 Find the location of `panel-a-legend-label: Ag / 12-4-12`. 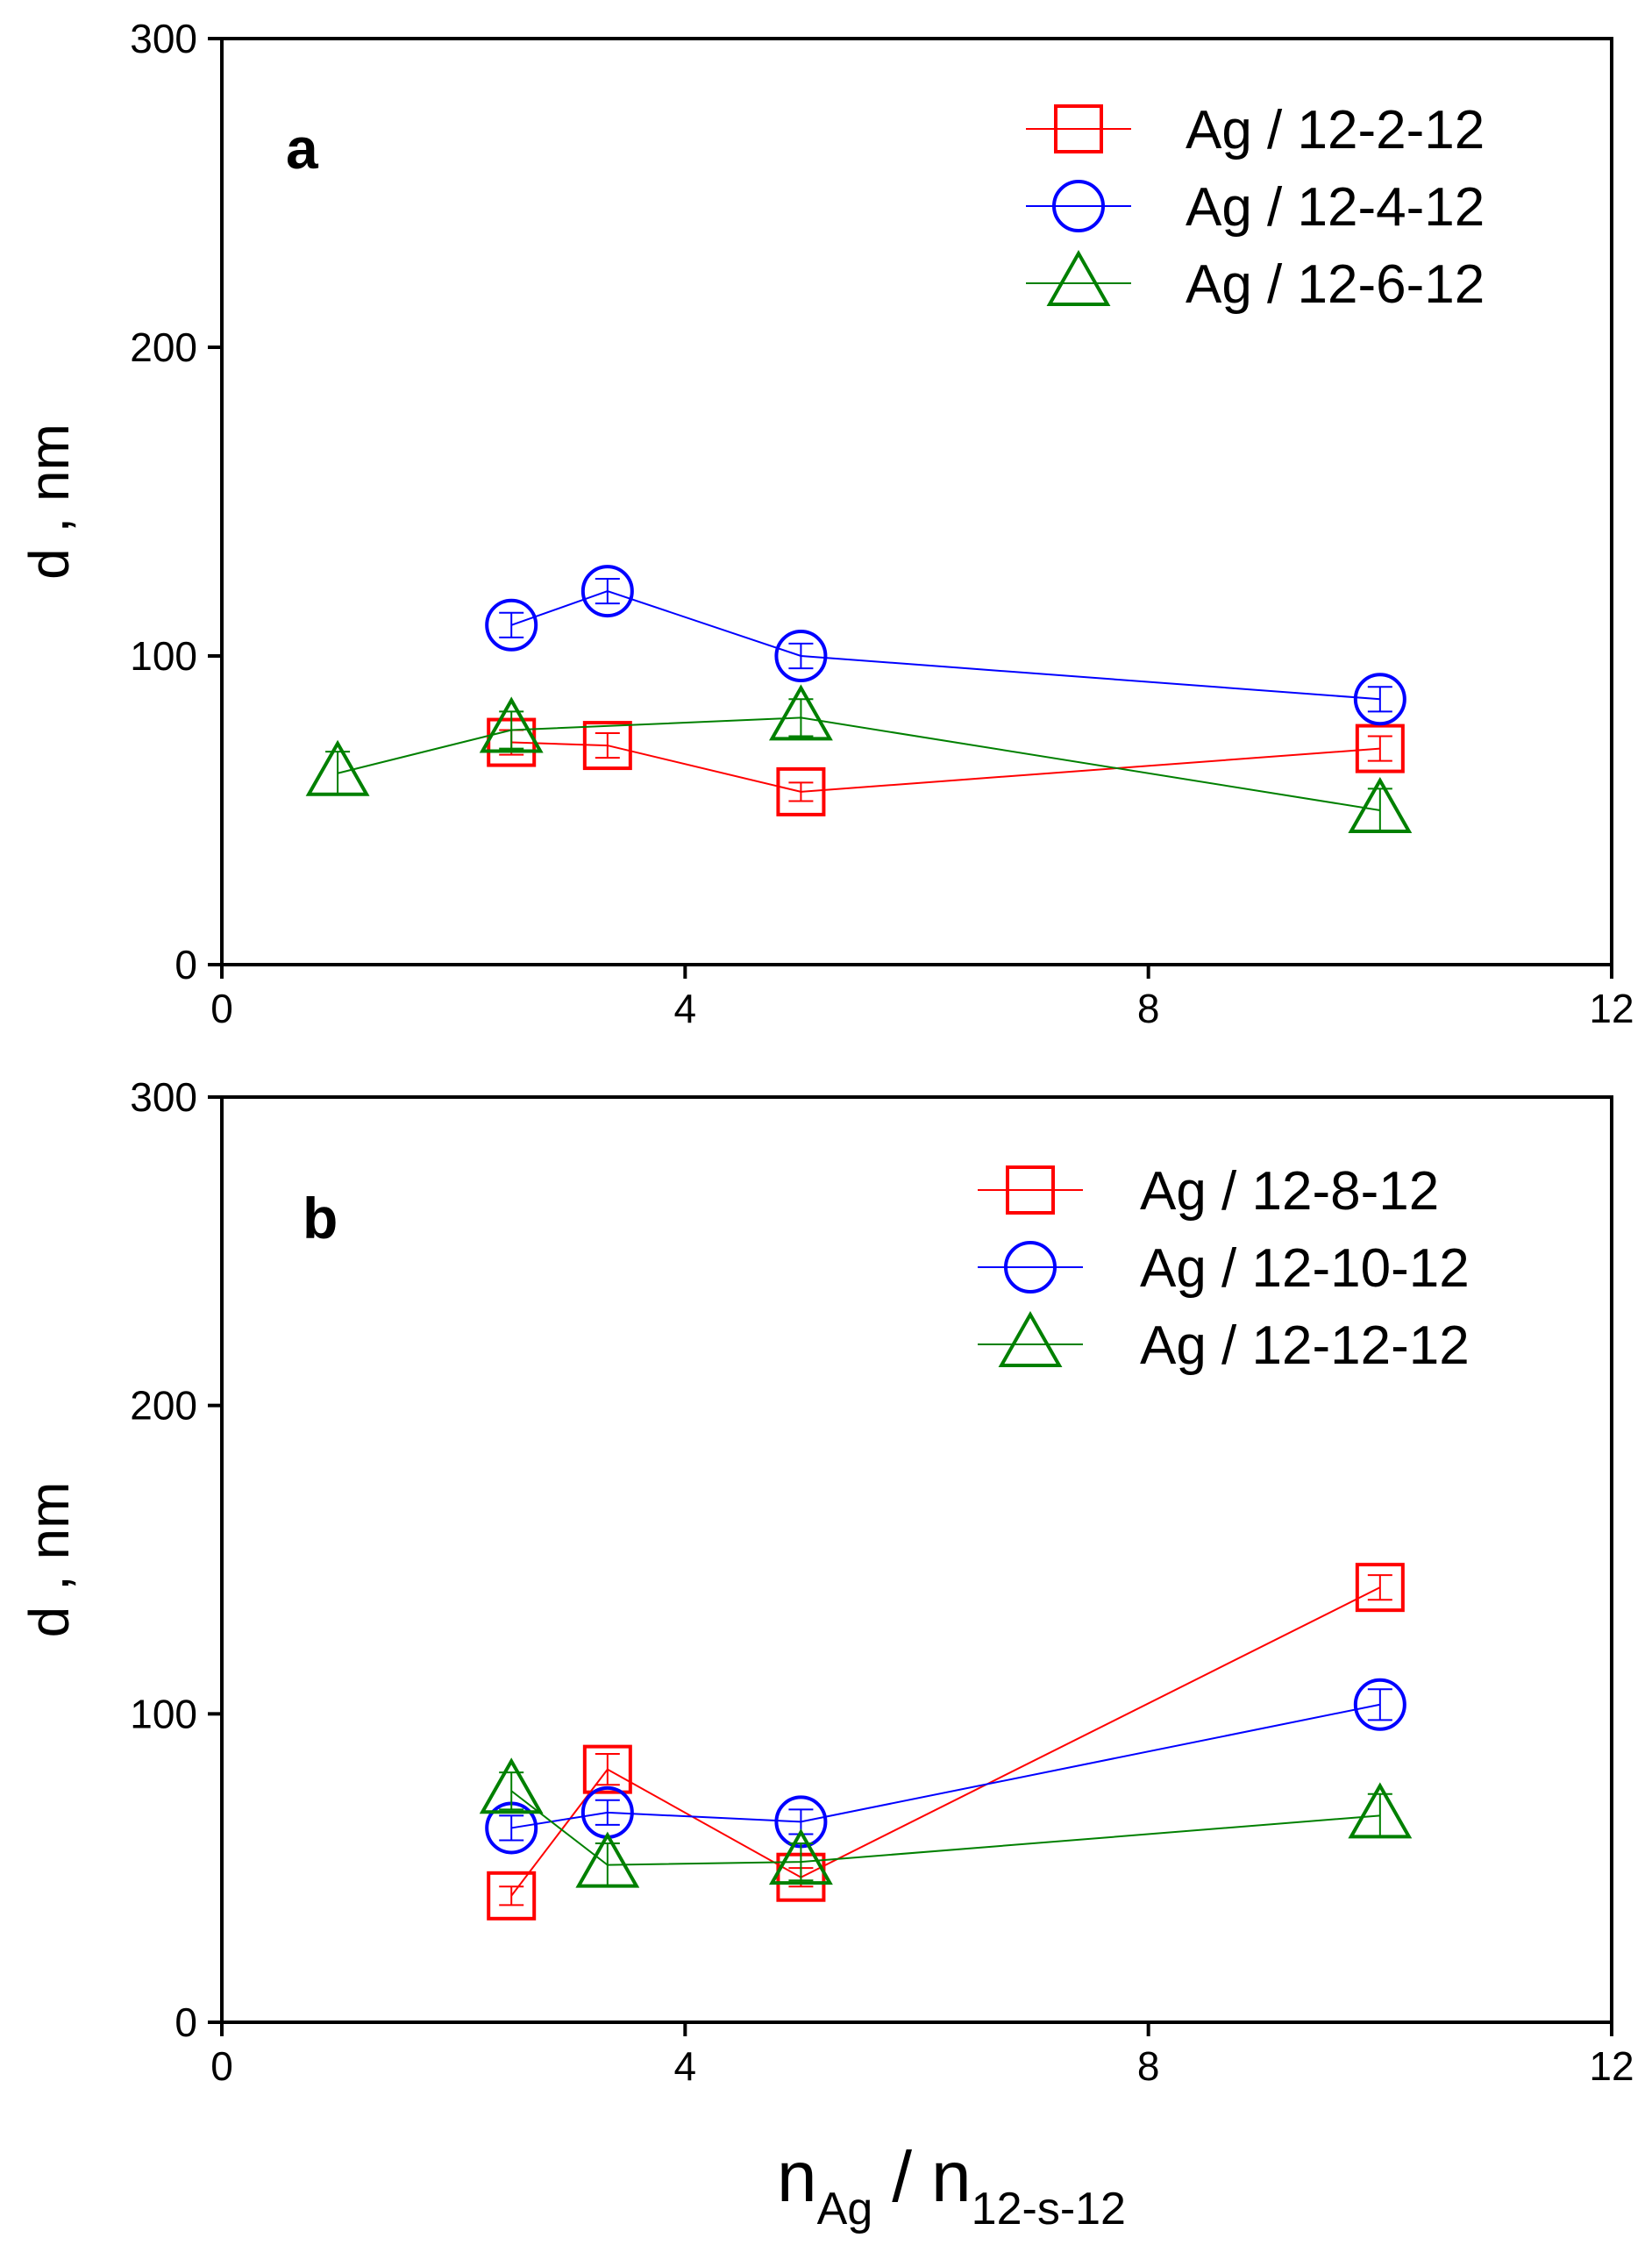

panel-a-legend-label: Ag / 12-4-12 is located at coordinates (1335, 207).